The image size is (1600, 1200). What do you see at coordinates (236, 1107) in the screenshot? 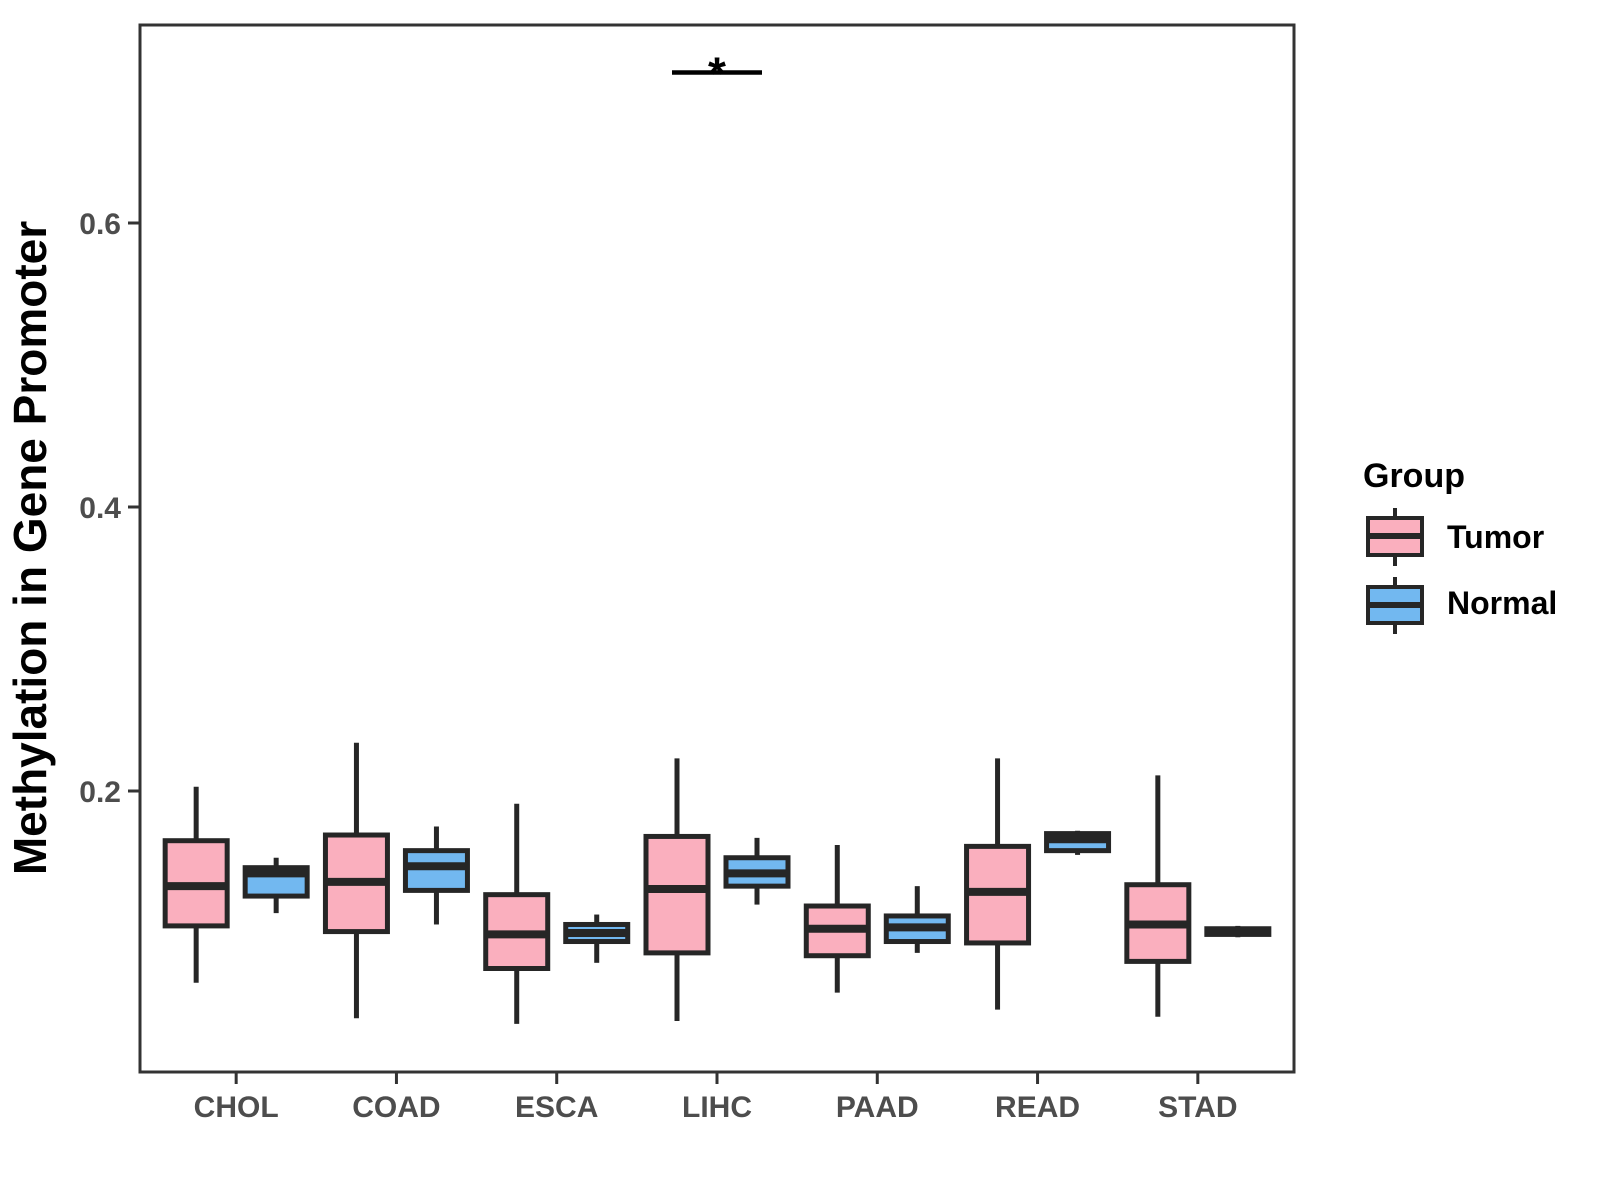
I see `x-tick-label-CHOL: CHOL` at bounding box center [236, 1107].